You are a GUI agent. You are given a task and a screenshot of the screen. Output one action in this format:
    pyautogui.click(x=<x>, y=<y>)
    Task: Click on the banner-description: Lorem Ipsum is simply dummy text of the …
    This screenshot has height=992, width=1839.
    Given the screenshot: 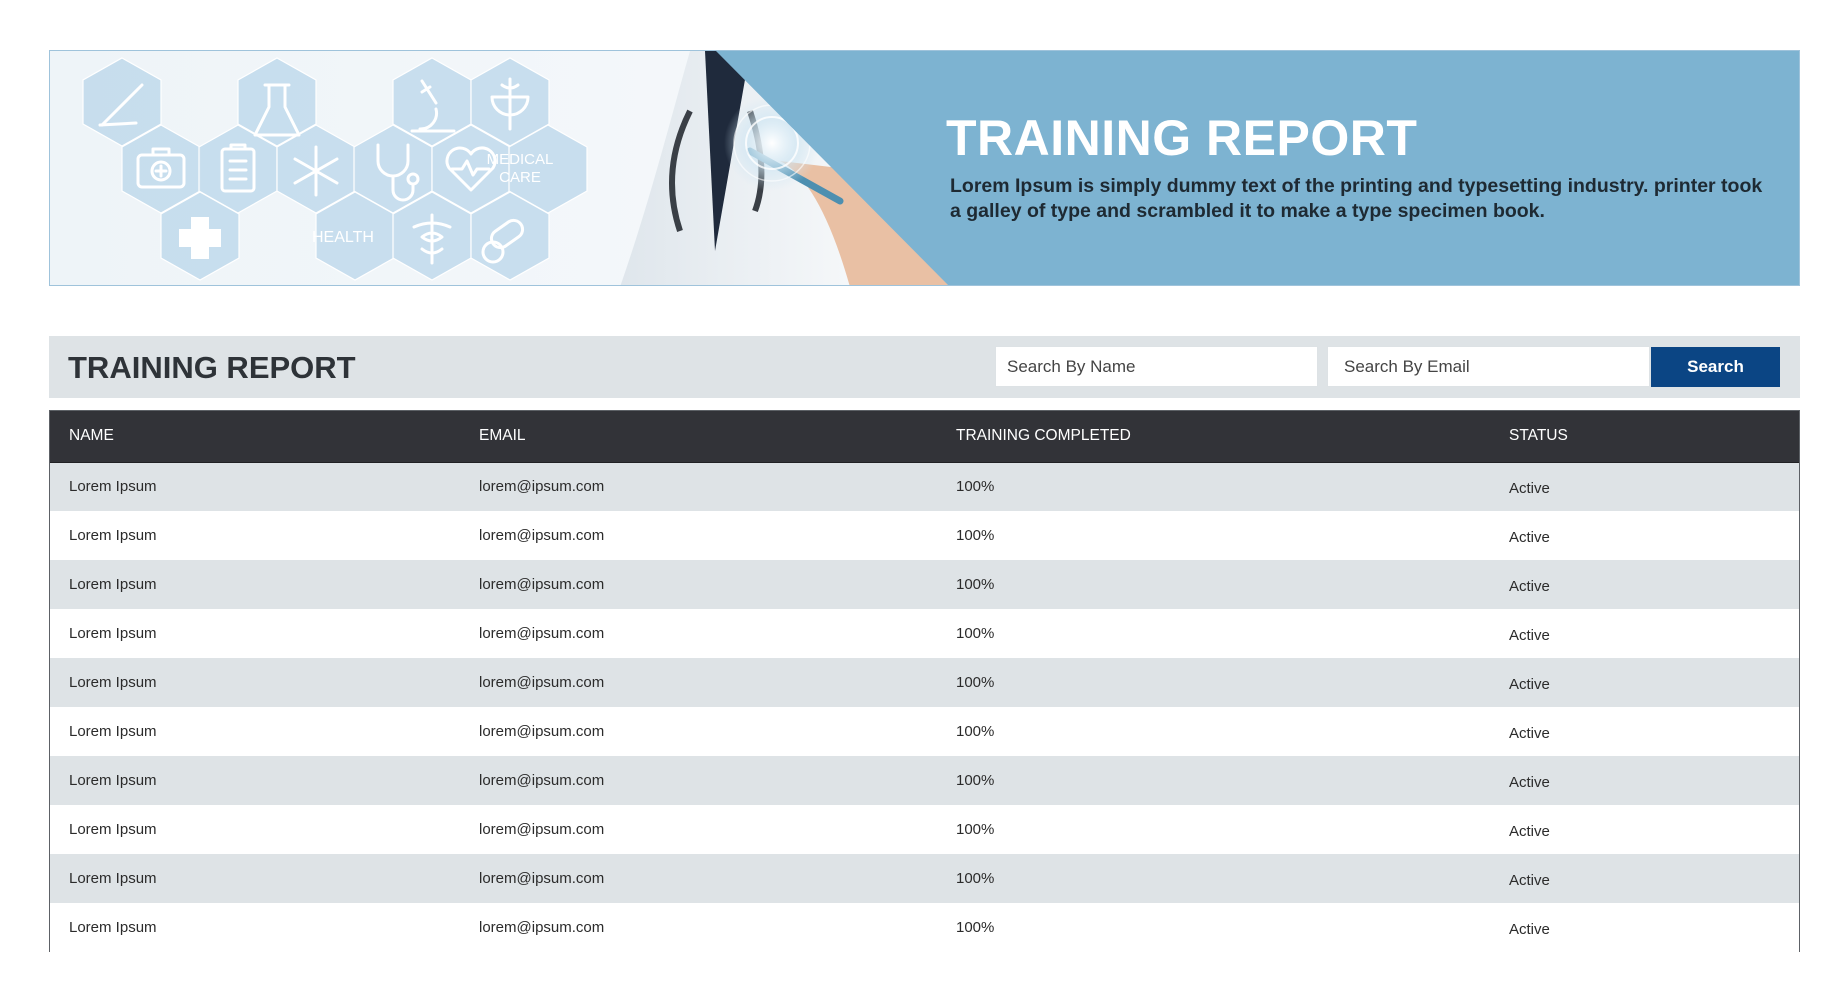 What is the action you would take?
    pyautogui.click(x=1356, y=198)
    